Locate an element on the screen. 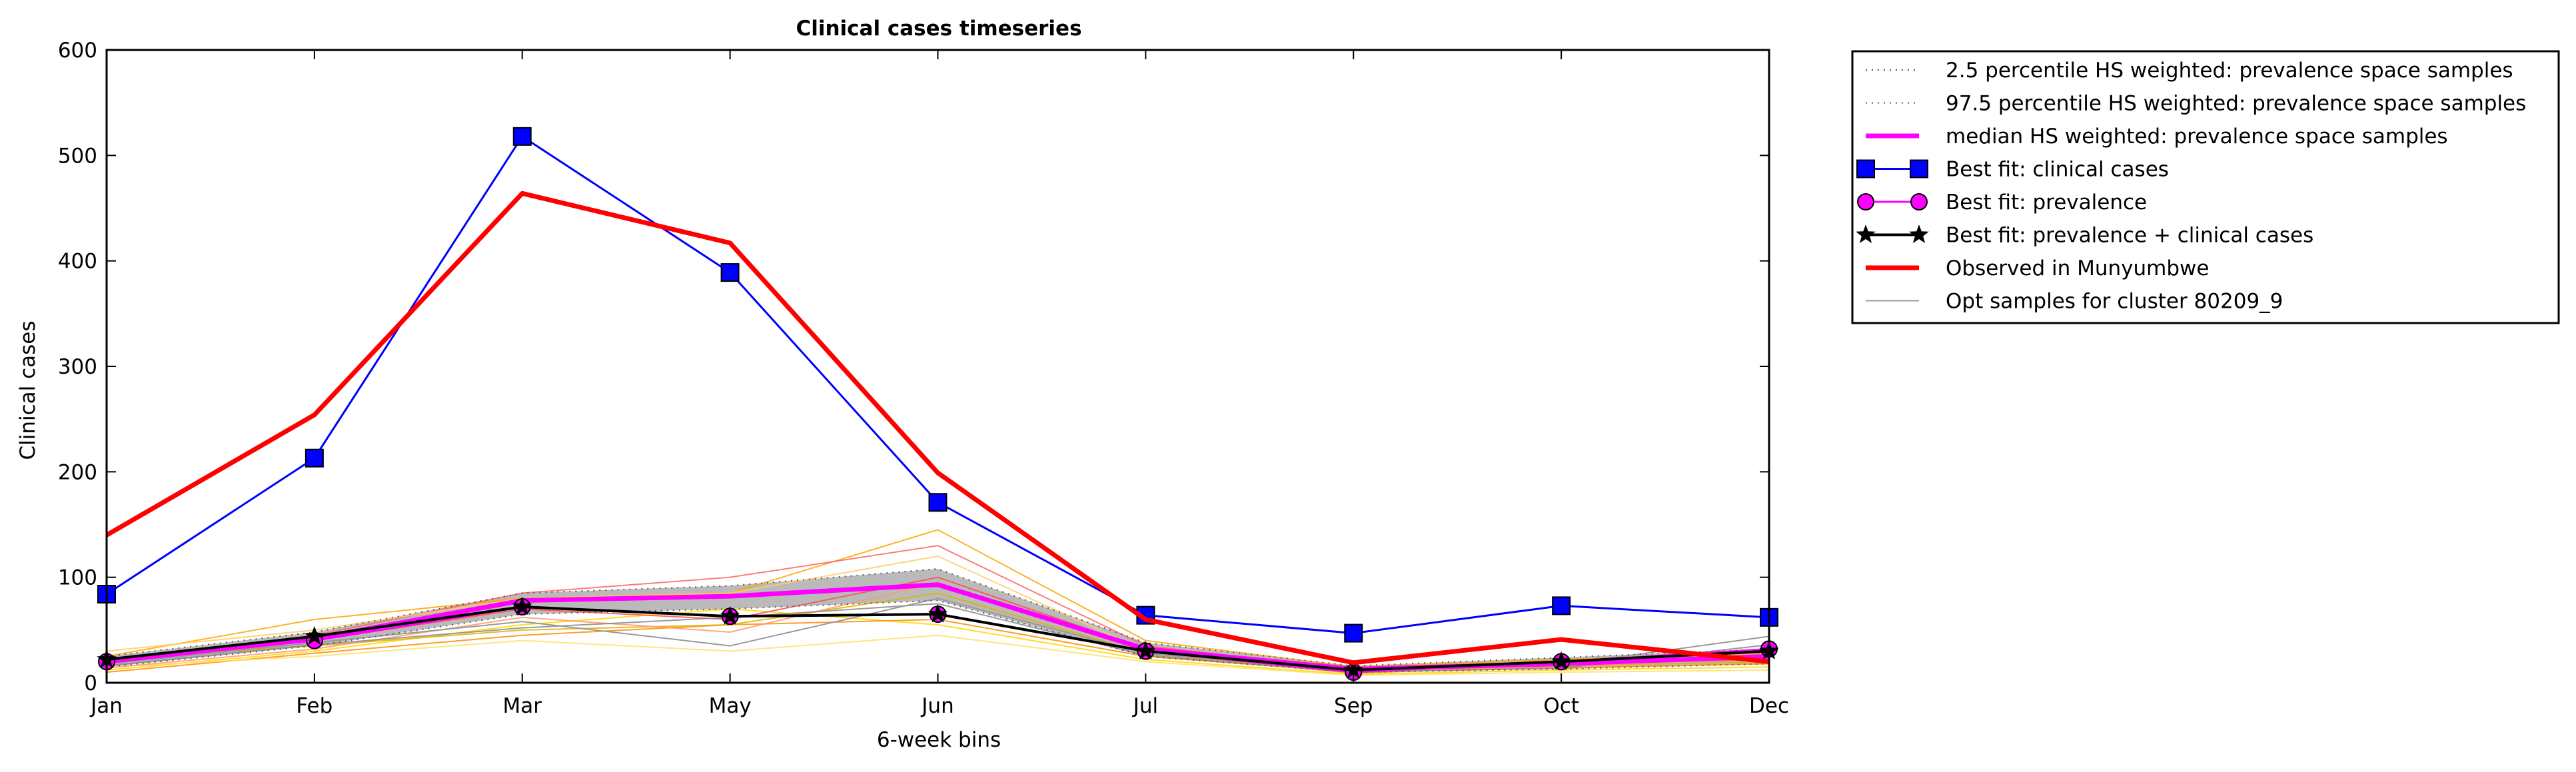 Image resolution: width=2576 pixels, height=772 pixels. legend-marker-4-b is located at coordinates (1919, 201).